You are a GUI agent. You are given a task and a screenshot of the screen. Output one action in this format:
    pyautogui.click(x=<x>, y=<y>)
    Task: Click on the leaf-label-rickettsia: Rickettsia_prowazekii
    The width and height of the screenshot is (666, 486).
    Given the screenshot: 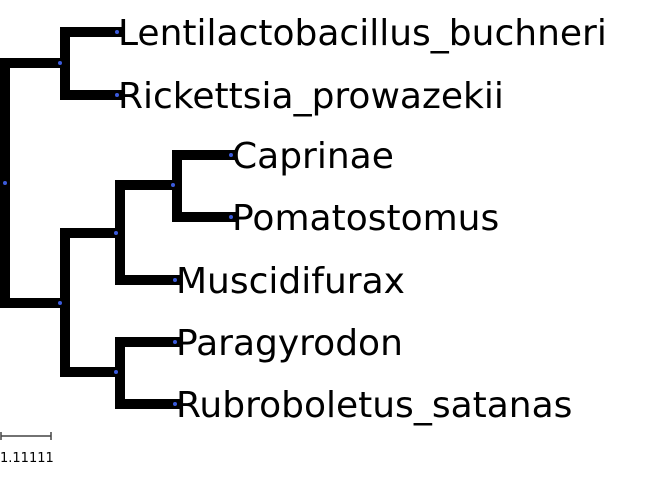 What is the action you would take?
    pyautogui.click(x=311, y=96)
    